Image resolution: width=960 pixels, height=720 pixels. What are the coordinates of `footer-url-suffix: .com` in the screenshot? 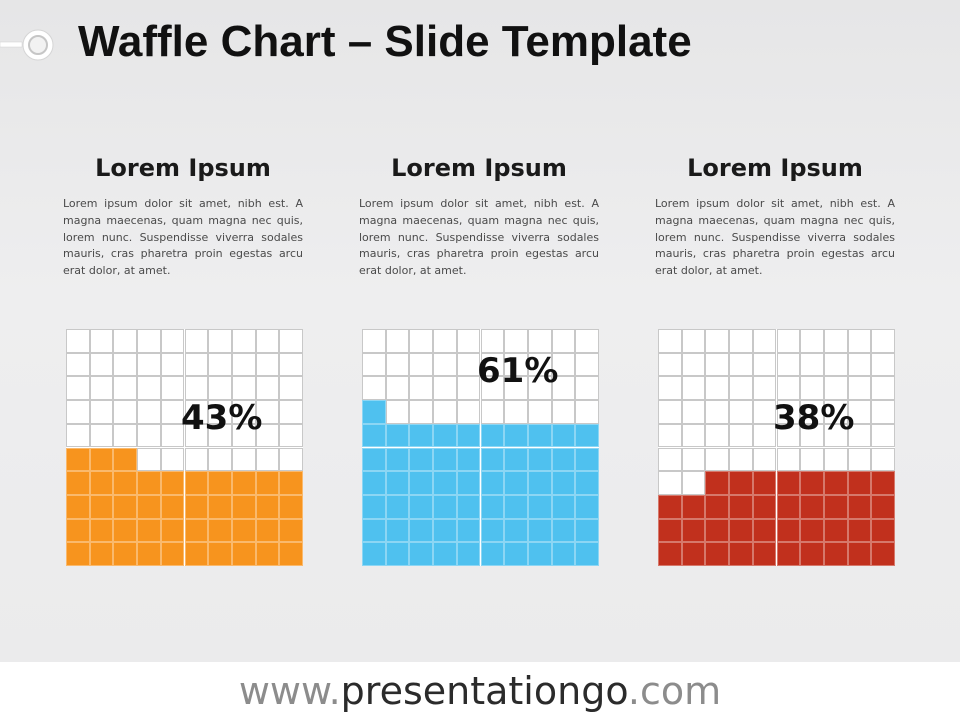 It's located at (674, 691).